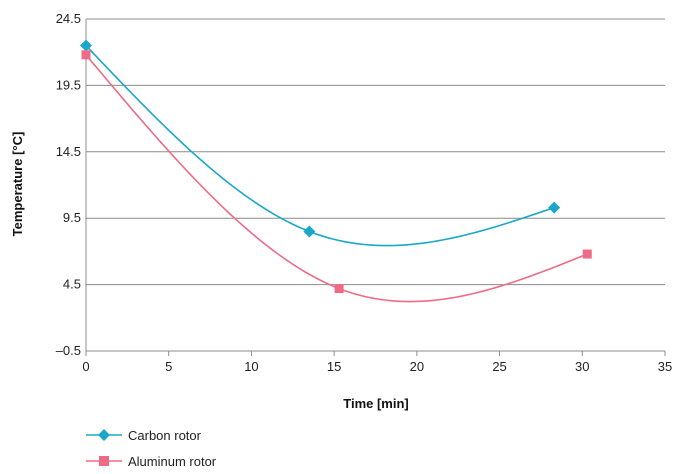 The width and height of the screenshot is (677, 474). What do you see at coordinates (72, 217) in the screenshot?
I see `y-tick-label-2: 9.5` at bounding box center [72, 217].